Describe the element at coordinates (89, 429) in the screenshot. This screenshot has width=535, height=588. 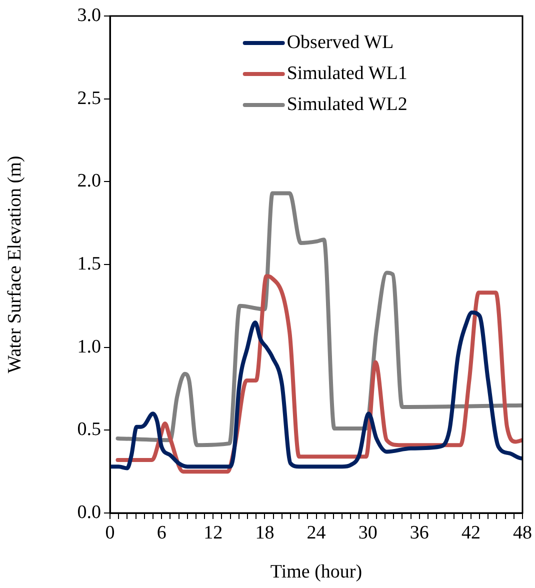
I see `y-tick-label: 0.5` at that location.